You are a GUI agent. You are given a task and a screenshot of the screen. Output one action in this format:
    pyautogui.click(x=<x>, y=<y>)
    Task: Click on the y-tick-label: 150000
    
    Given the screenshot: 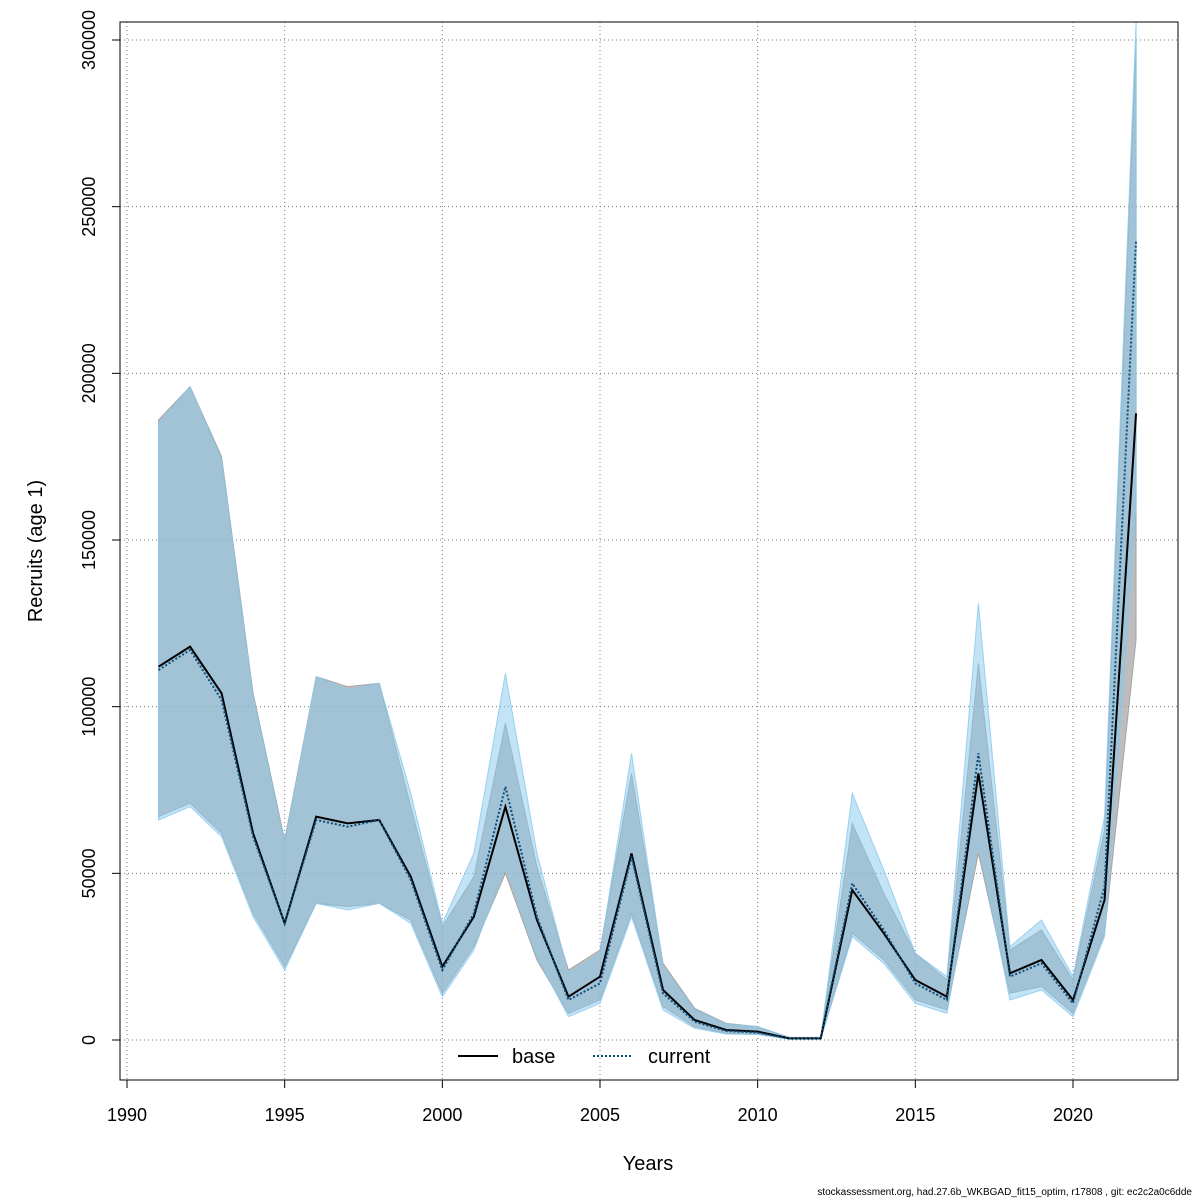 What is the action you would take?
    pyautogui.click(x=89, y=540)
    